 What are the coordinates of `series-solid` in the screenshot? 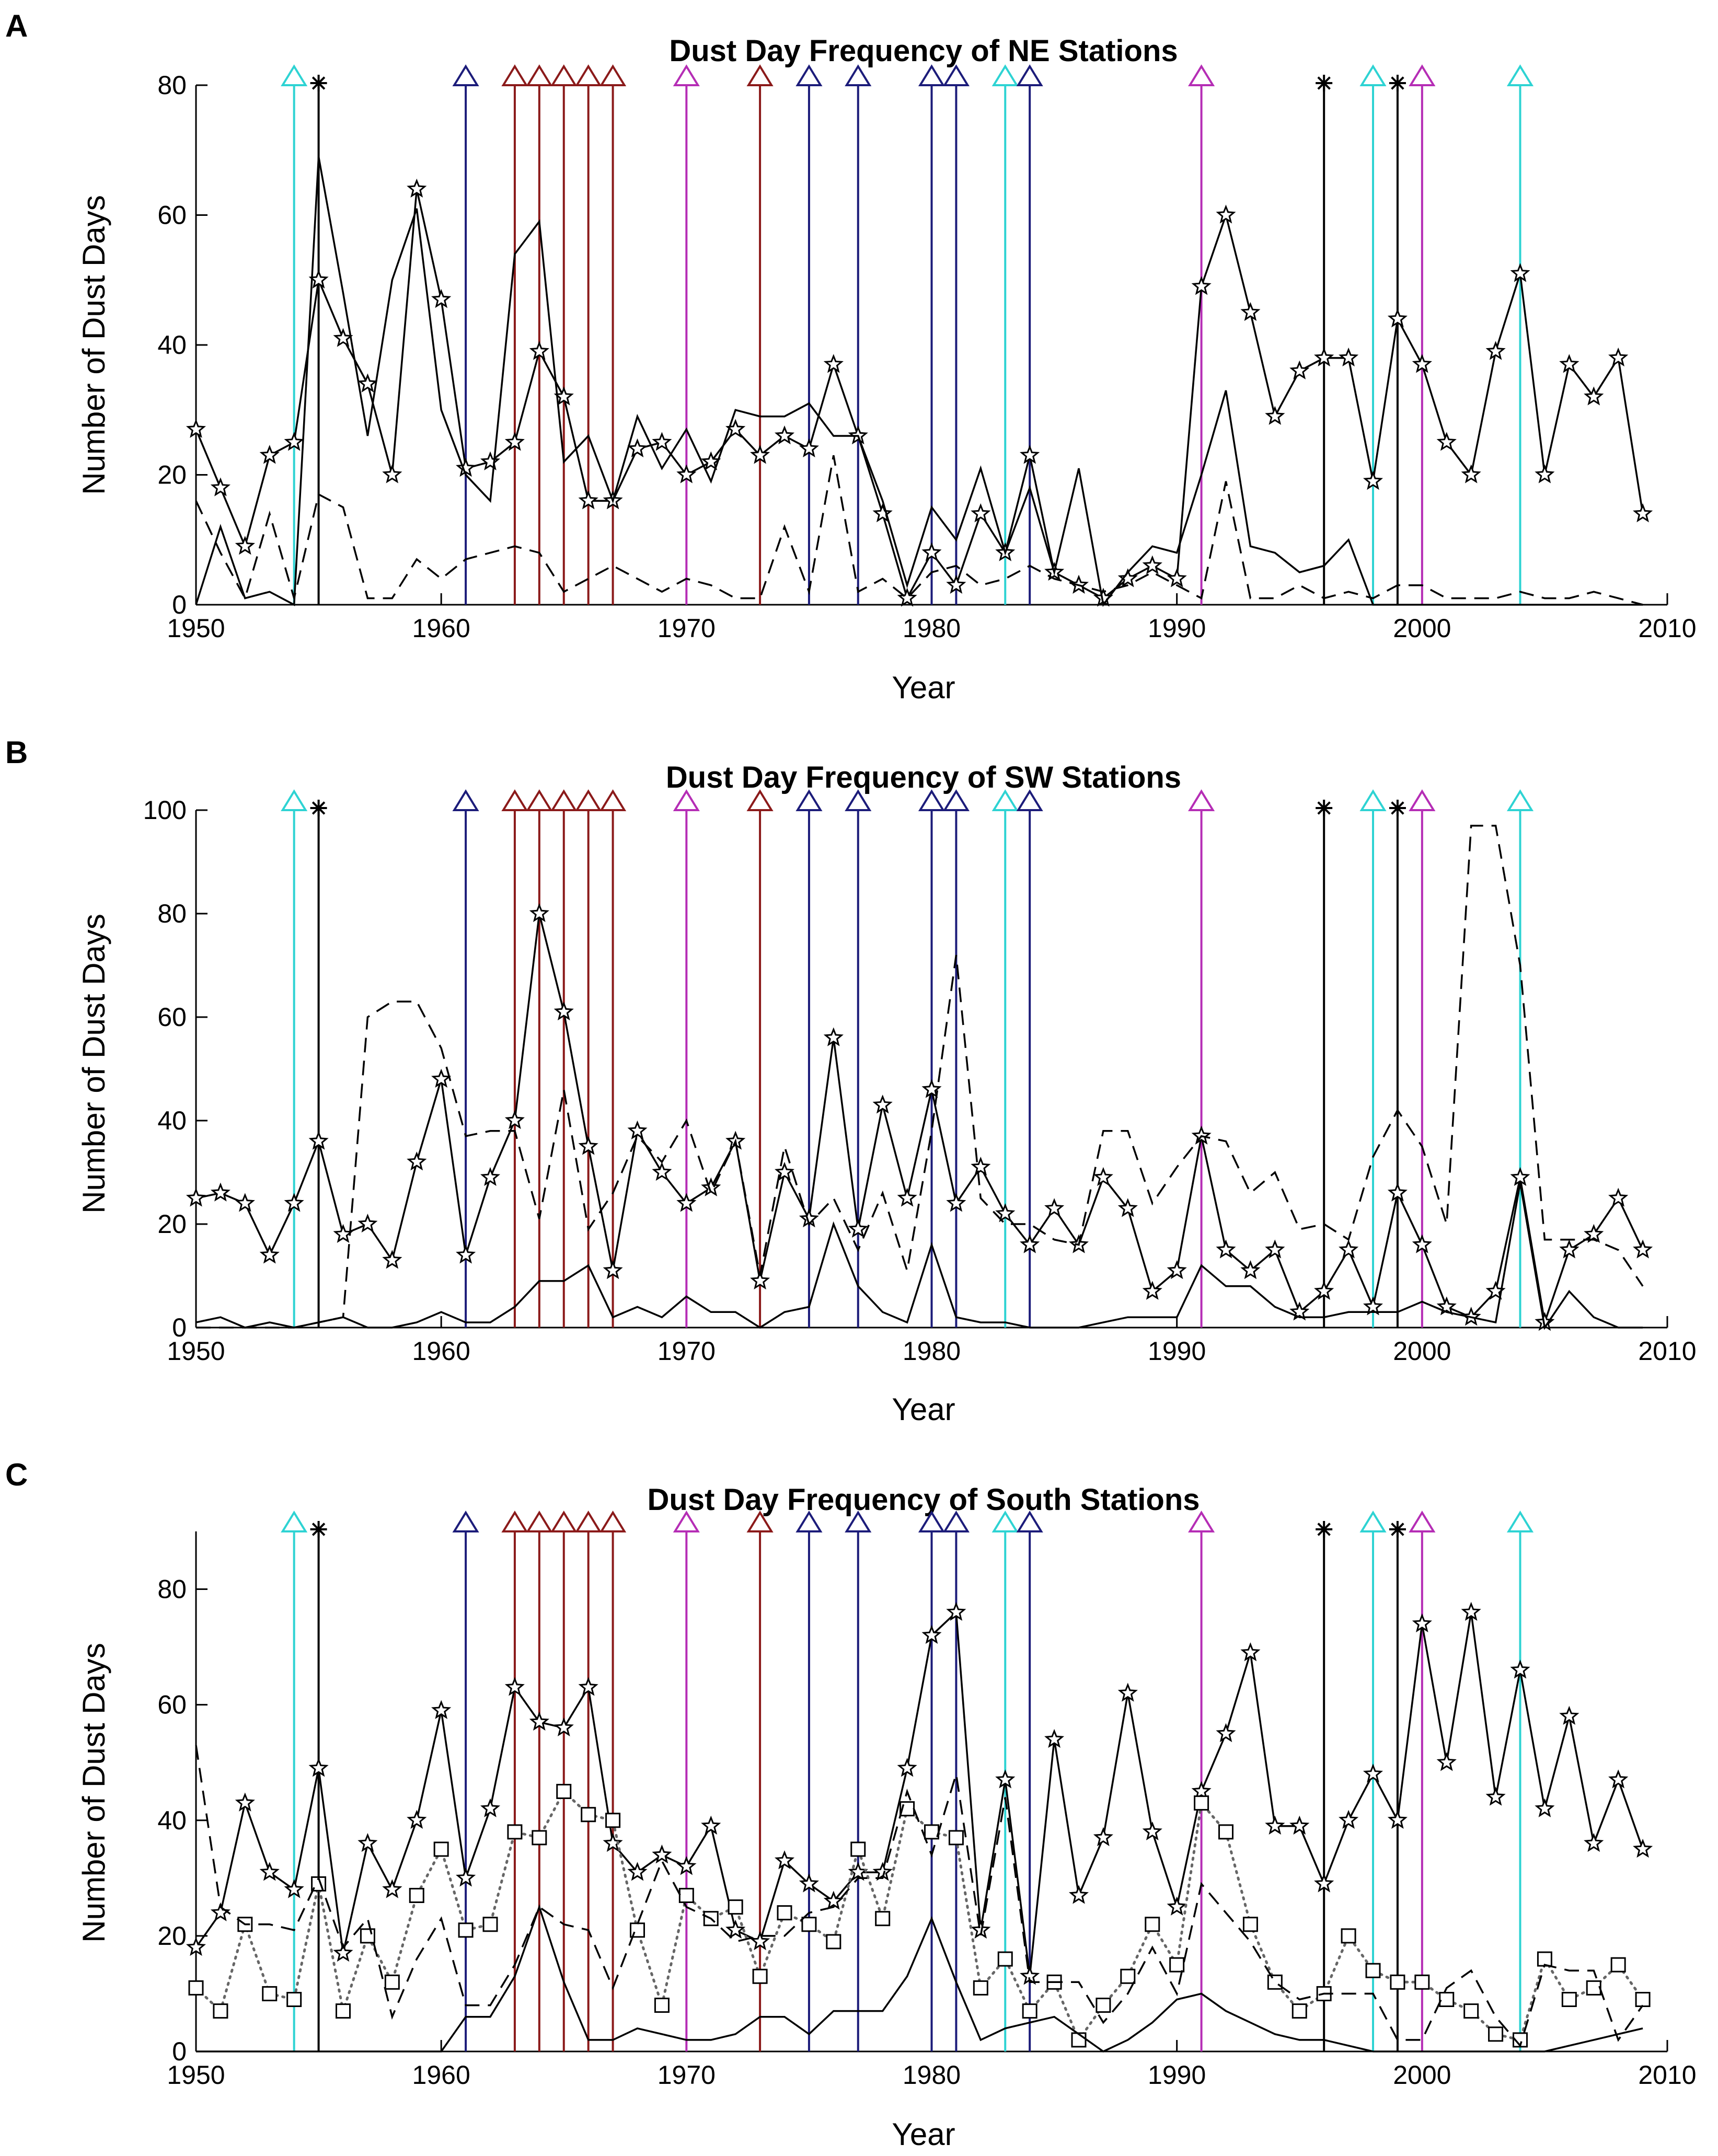 It's located at (919, 1256).